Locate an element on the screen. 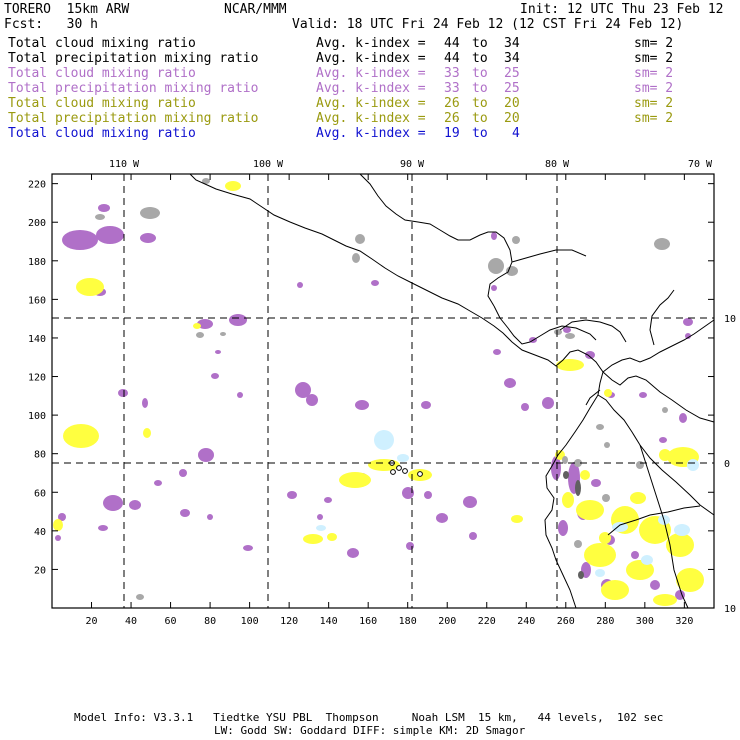  legend-to: 20 is located at coordinates (512, 118).